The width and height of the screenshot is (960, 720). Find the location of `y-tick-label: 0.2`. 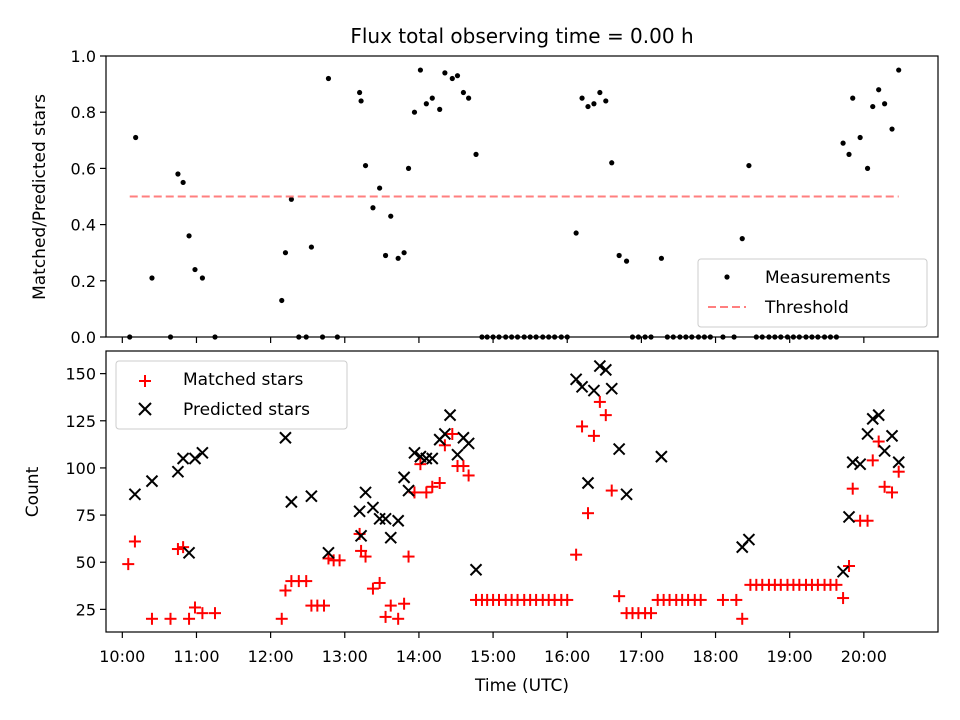

y-tick-label: 0.2 is located at coordinates (83, 281).